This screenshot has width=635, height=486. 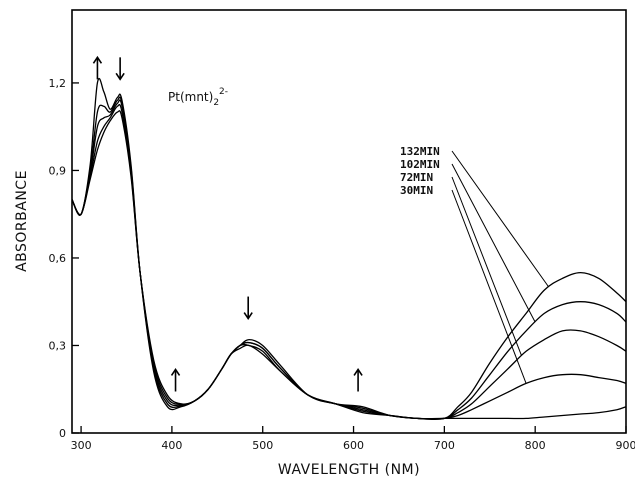 I want to click on formula-base: Pt(mnt), so click(x=190, y=97).